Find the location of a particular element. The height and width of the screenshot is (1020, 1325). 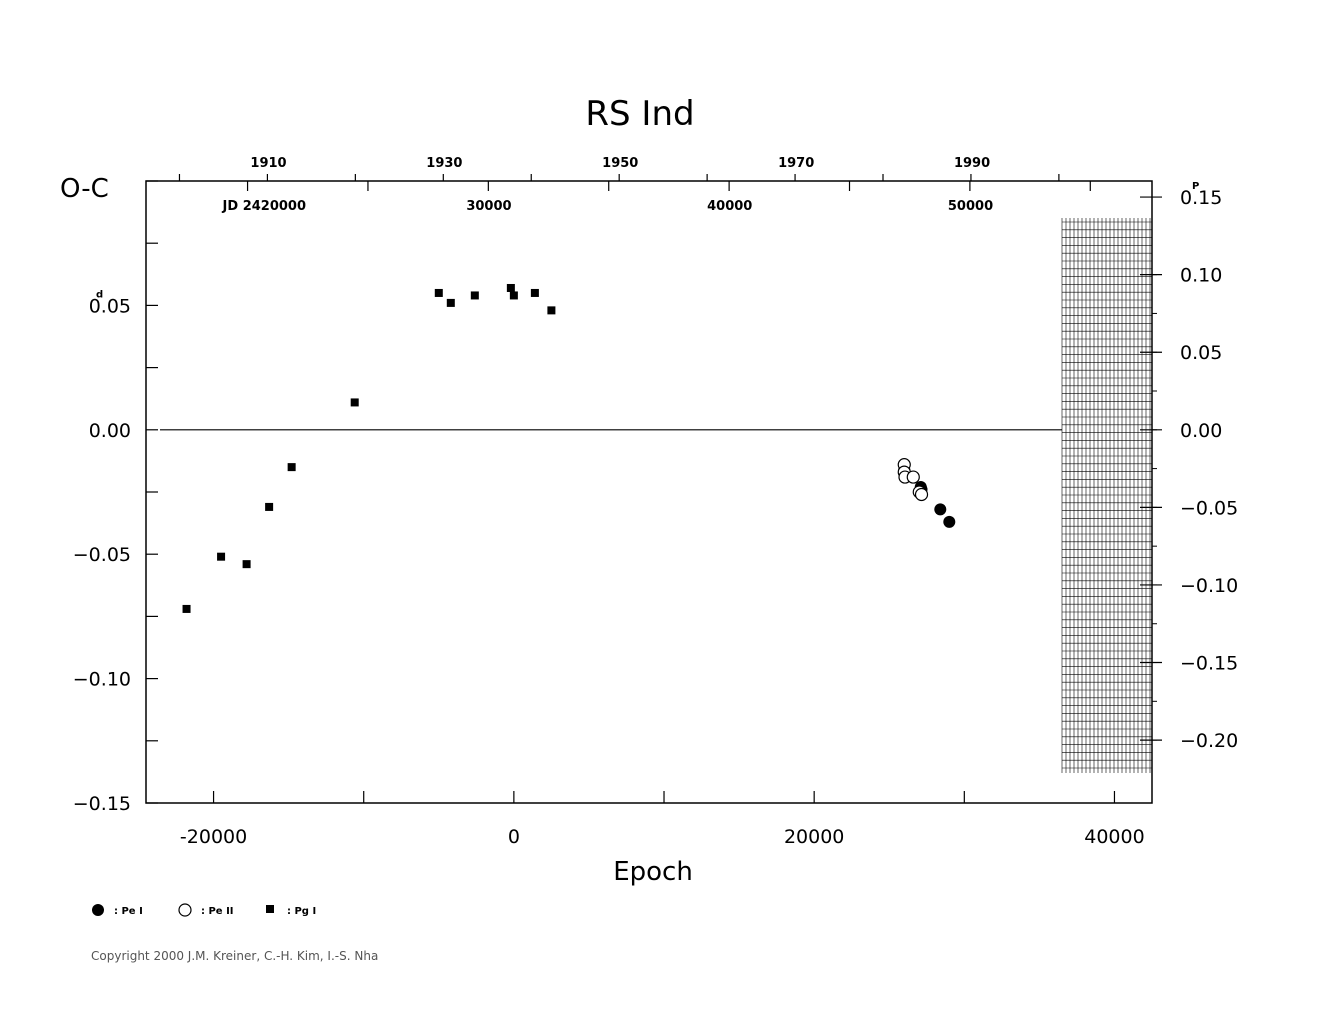

y-unit-label: d is located at coordinates (99, 294).